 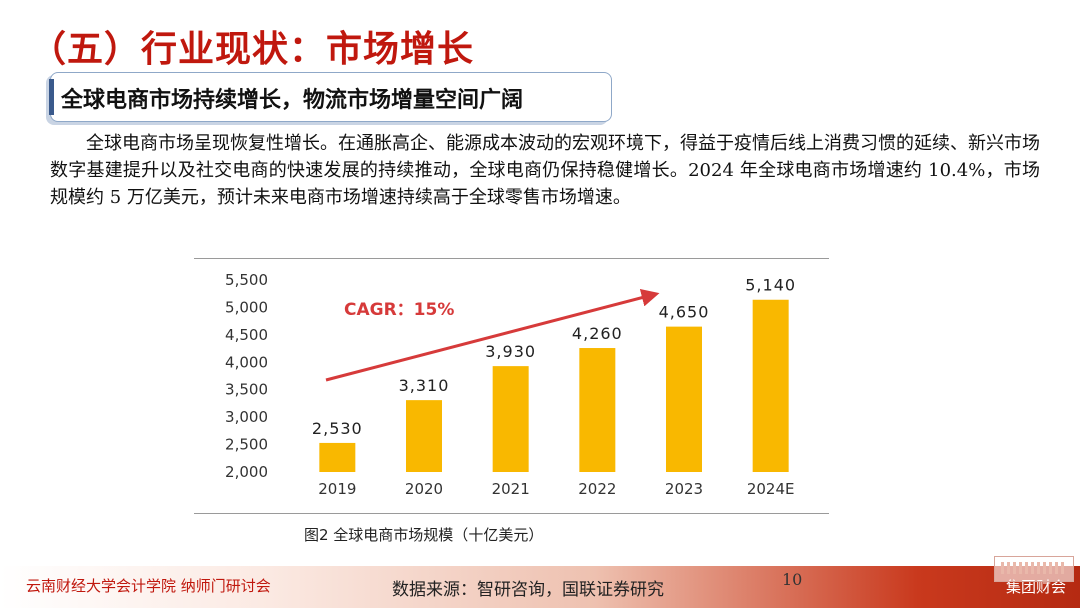 I want to click on bar-value-label: 2,530, so click(x=337, y=428).